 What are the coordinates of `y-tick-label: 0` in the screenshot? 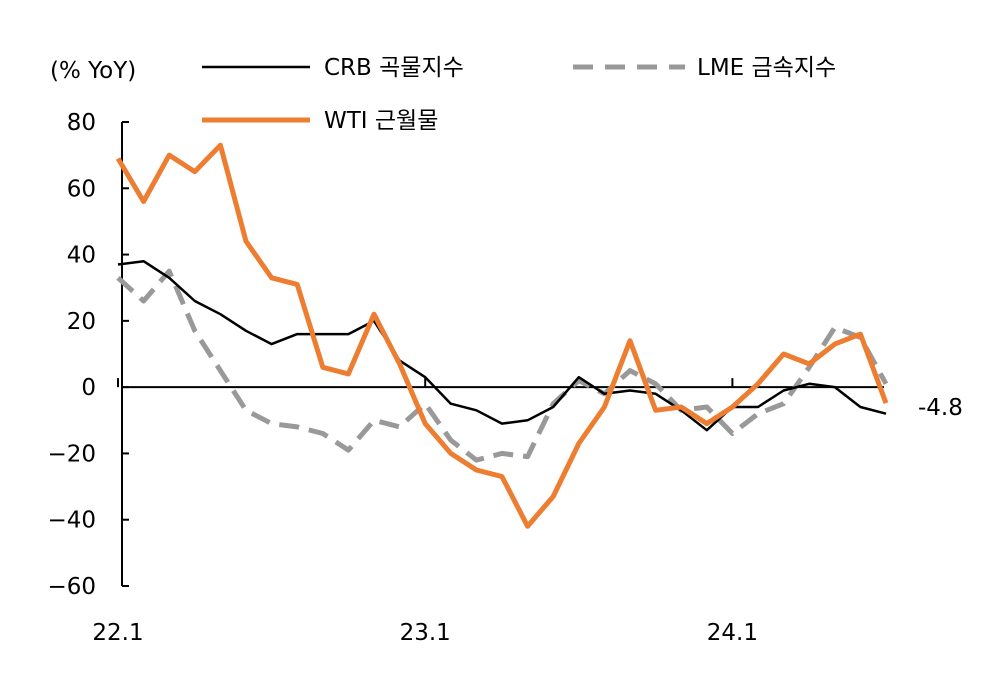 It's located at (88, 388).